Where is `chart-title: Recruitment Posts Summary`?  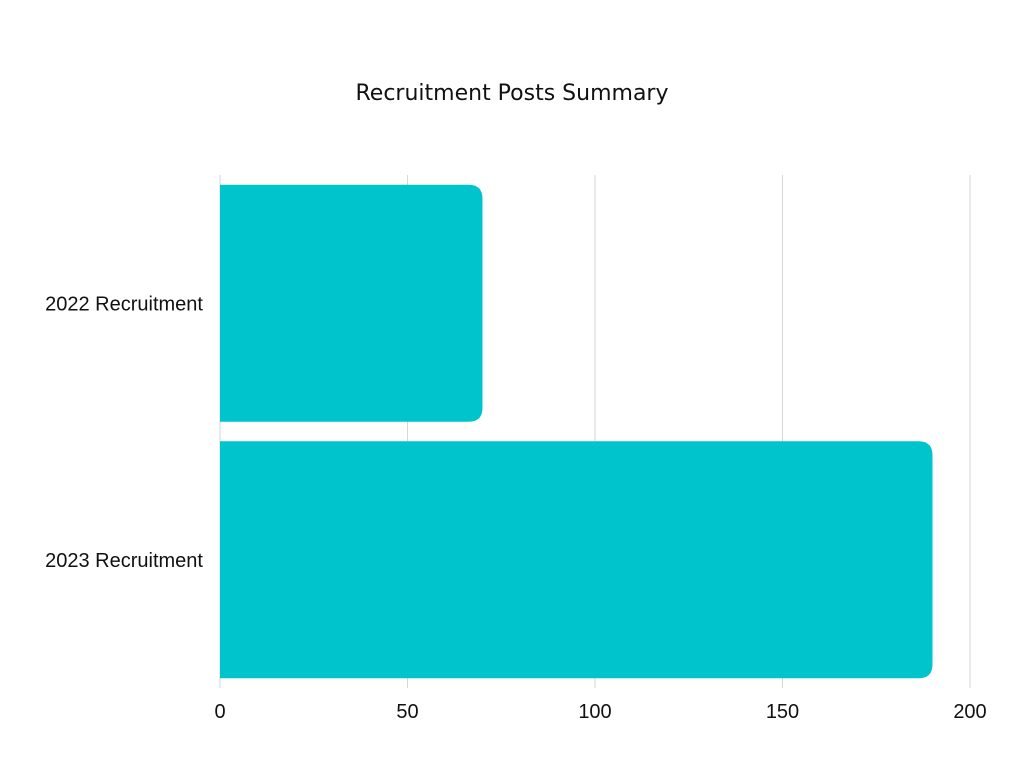
chart-title: Recruitment Posts Summary is located at coordinates (512, 93).